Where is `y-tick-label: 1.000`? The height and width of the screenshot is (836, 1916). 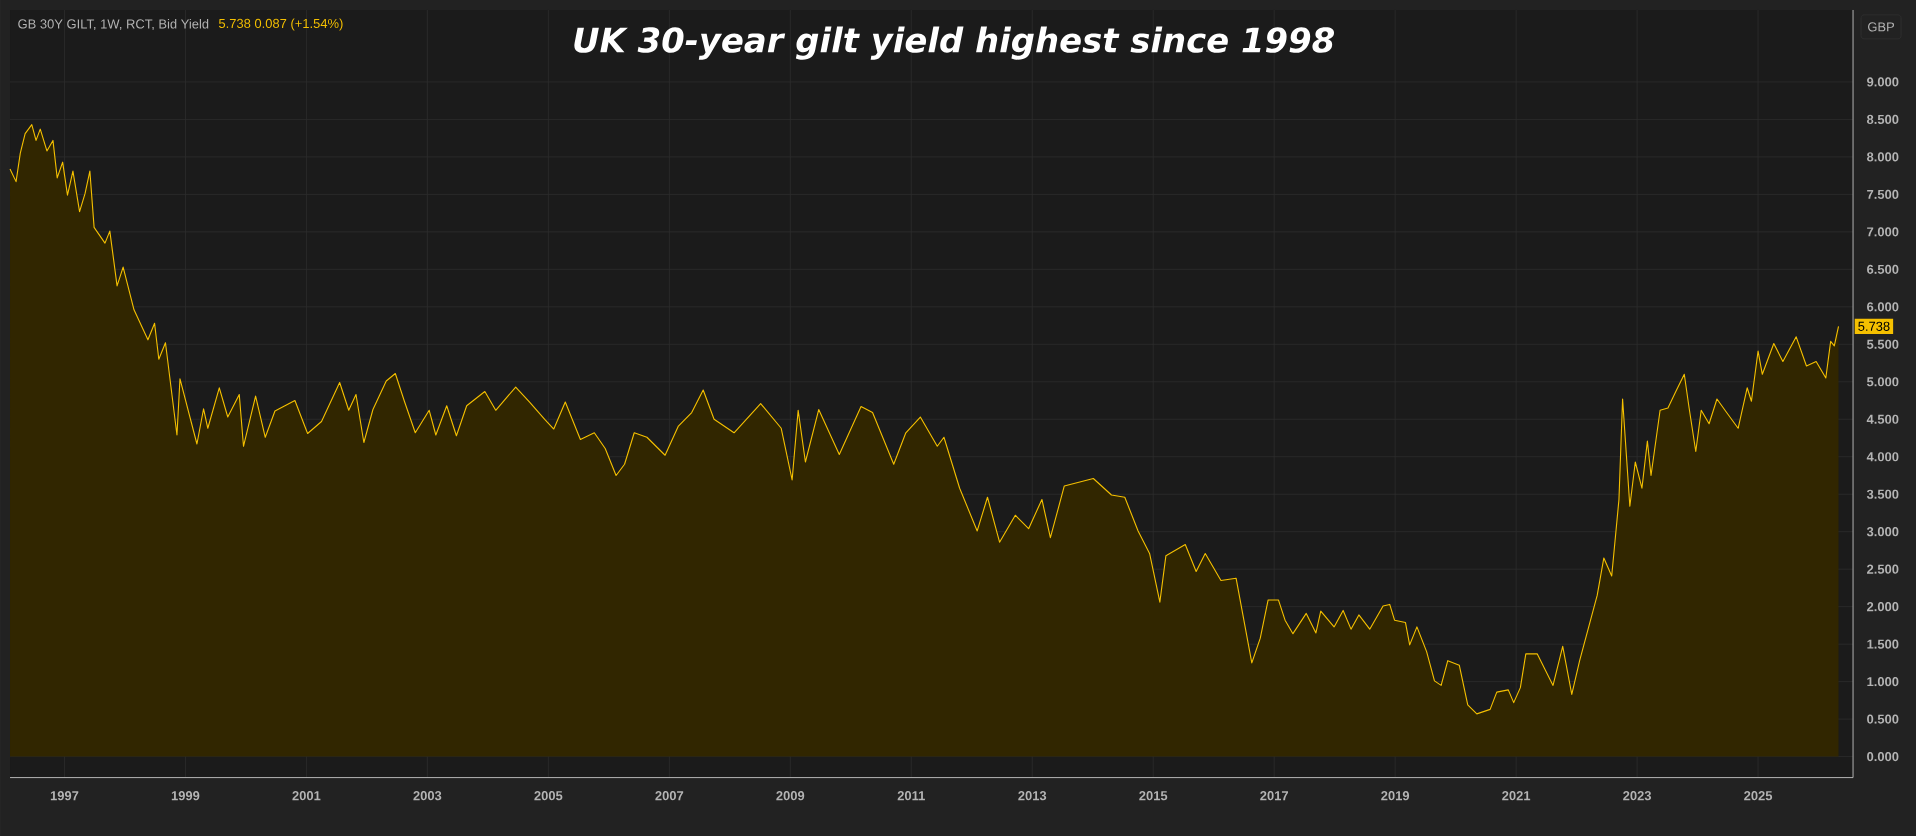 y-tick-label: 1.000 is located at coordinates (1883, 682).